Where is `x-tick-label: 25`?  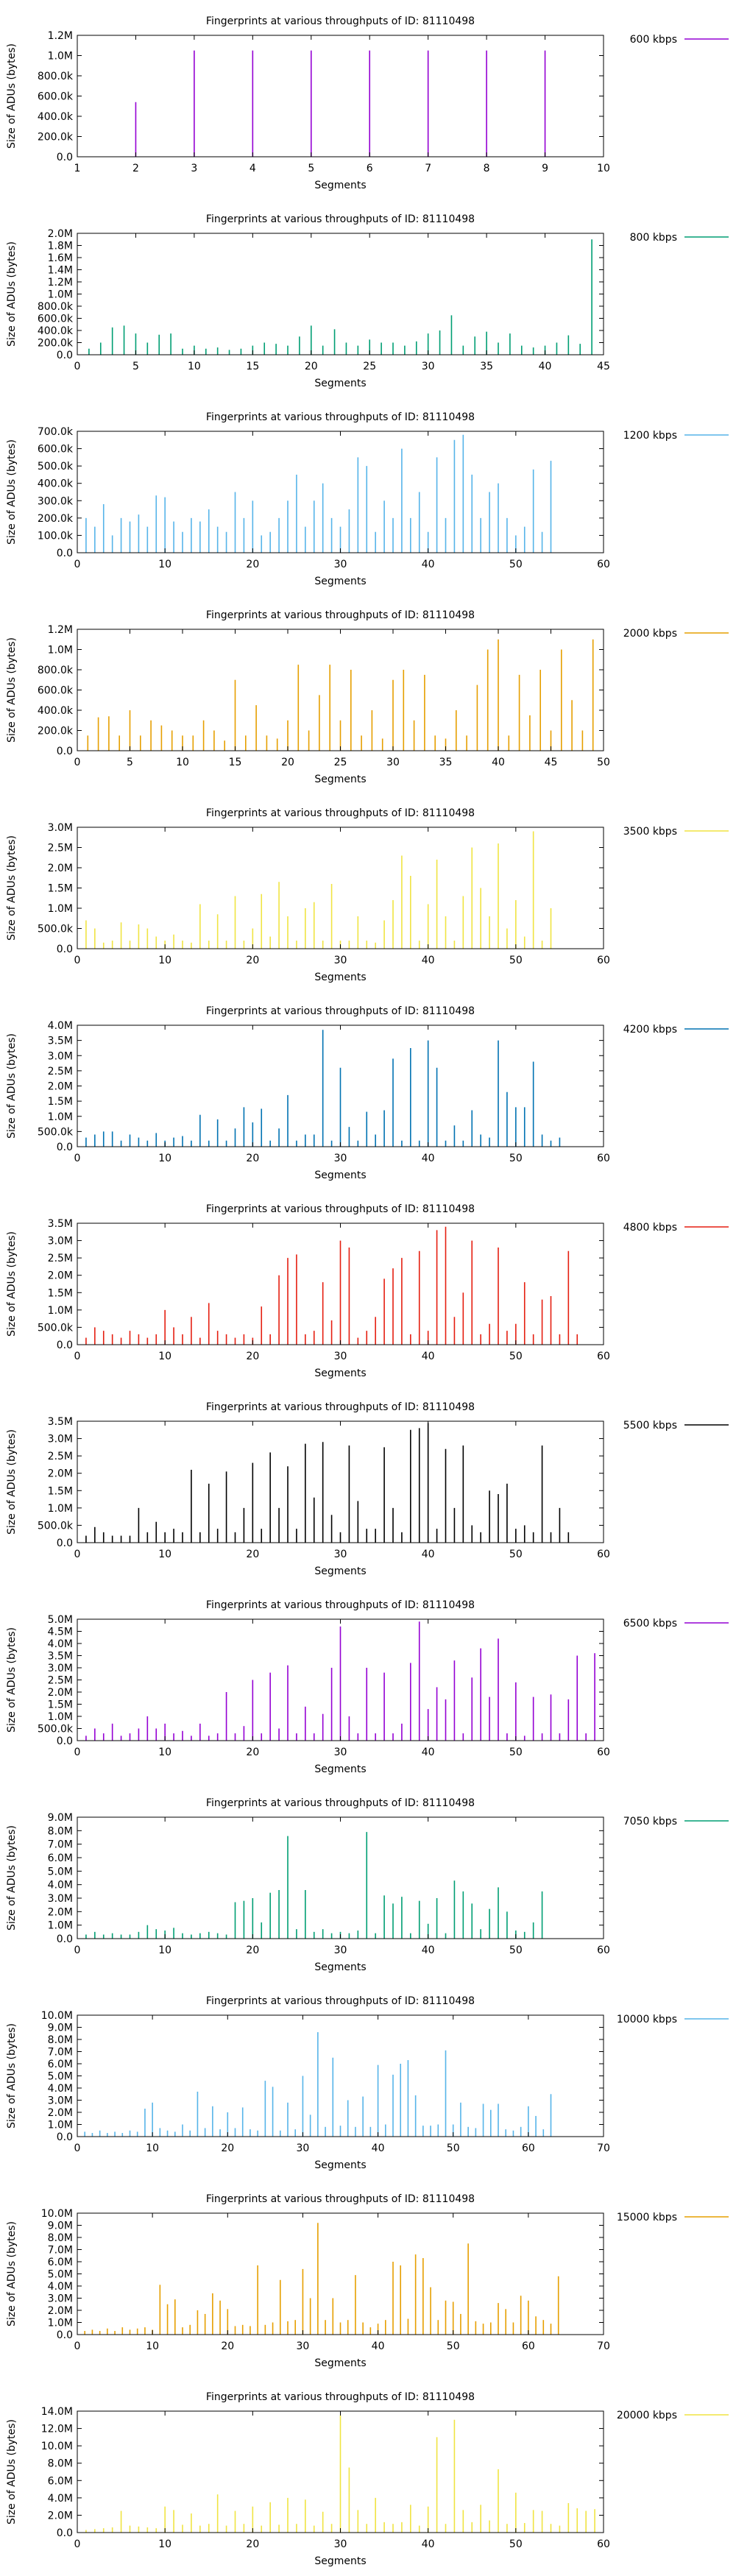 x-tick-label: 25 is located at coordinates (340, 762).